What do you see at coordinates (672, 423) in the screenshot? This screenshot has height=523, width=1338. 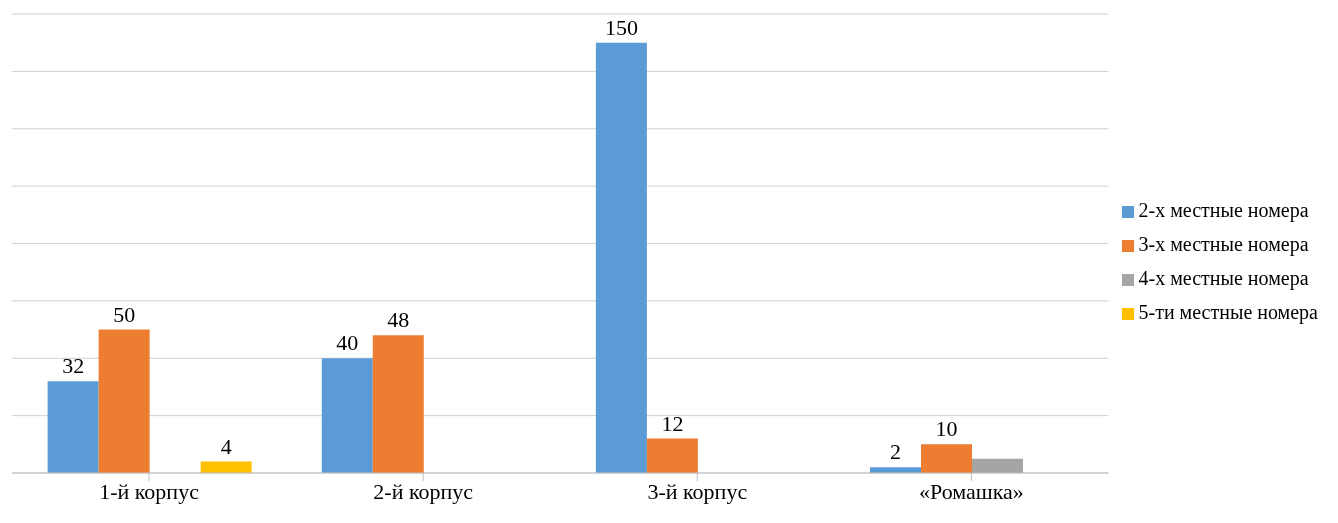 I see `data-label: 12` at bounding box center [672, 423].